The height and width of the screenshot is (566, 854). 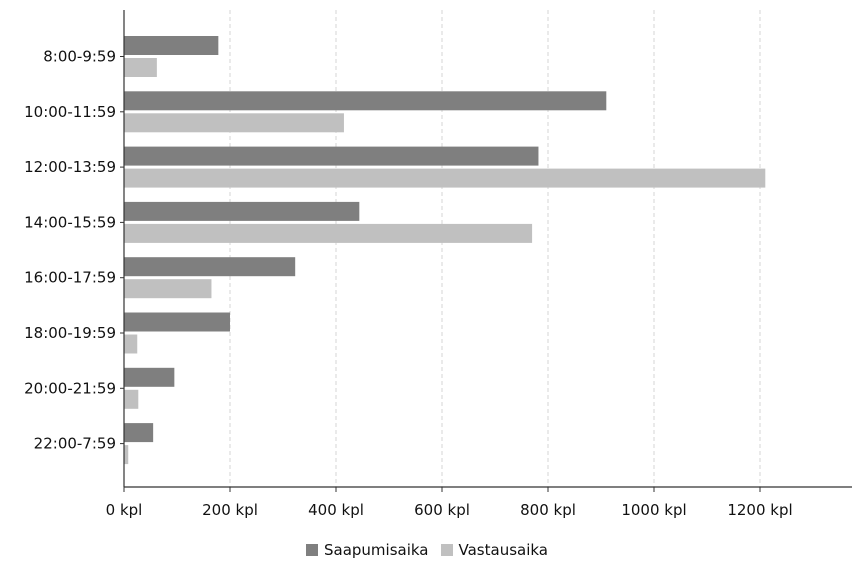 What do you see at coordinates (230, 510) in the screenshot?
I see `x-tick-label-200: 200 kpl` at bounding box center [230, 510].